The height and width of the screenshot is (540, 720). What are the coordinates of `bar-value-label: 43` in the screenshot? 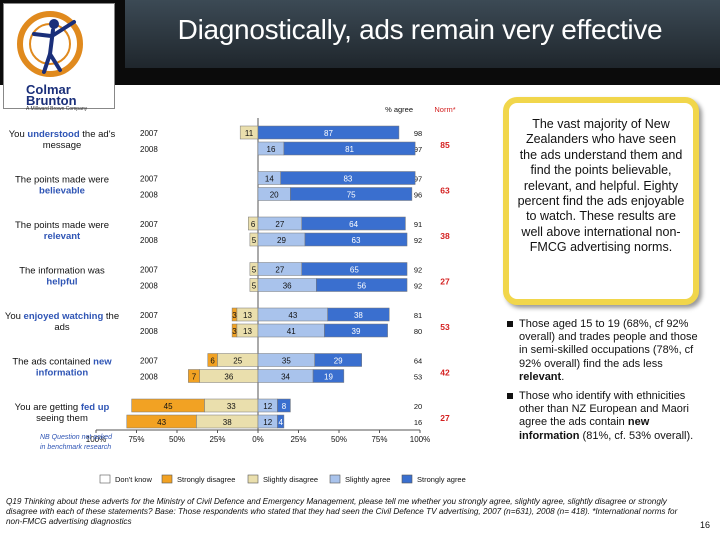 It's located at (161, 422).